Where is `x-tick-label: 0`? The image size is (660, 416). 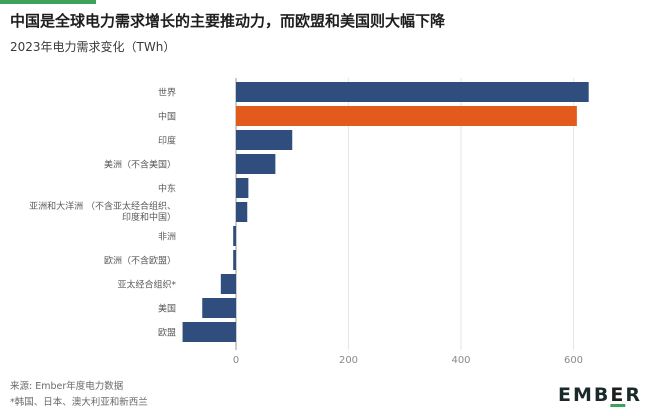 x-tick-label: 0 is located at coordinates (236, 360).